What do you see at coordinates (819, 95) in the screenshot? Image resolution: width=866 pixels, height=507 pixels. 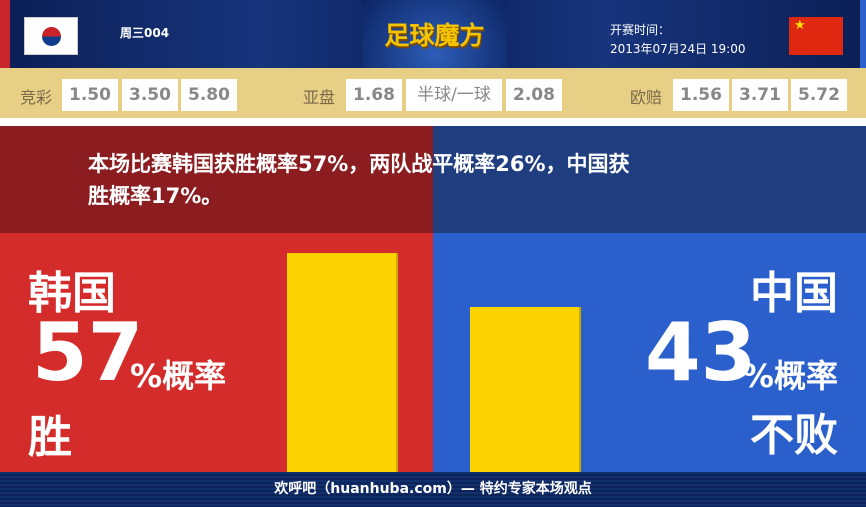 I see `odds-value: 5.72` at bounding box center [819, 95].